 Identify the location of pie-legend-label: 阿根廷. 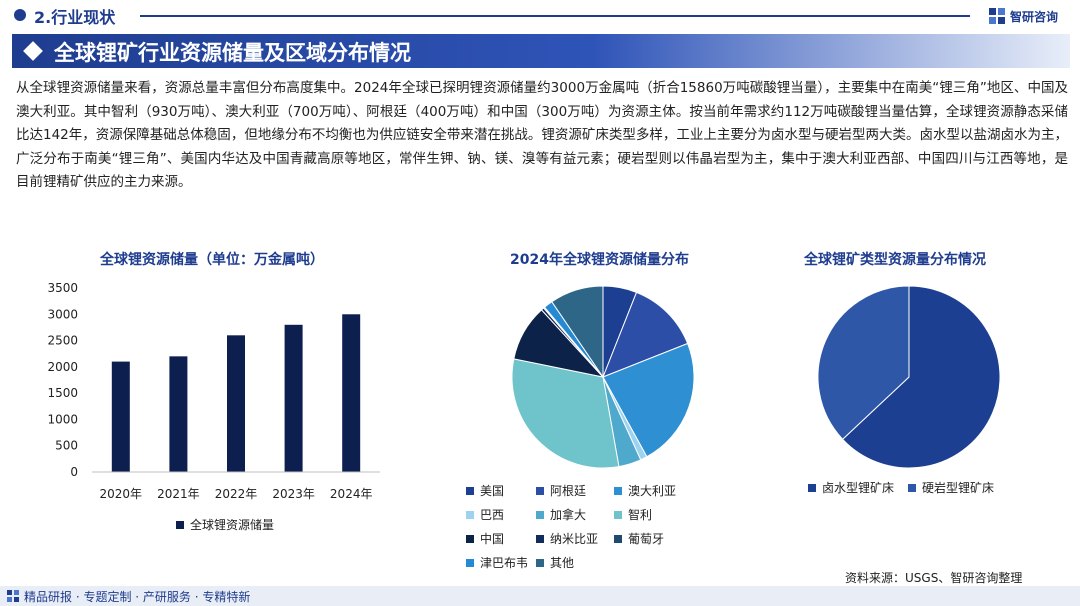
(568, 491).